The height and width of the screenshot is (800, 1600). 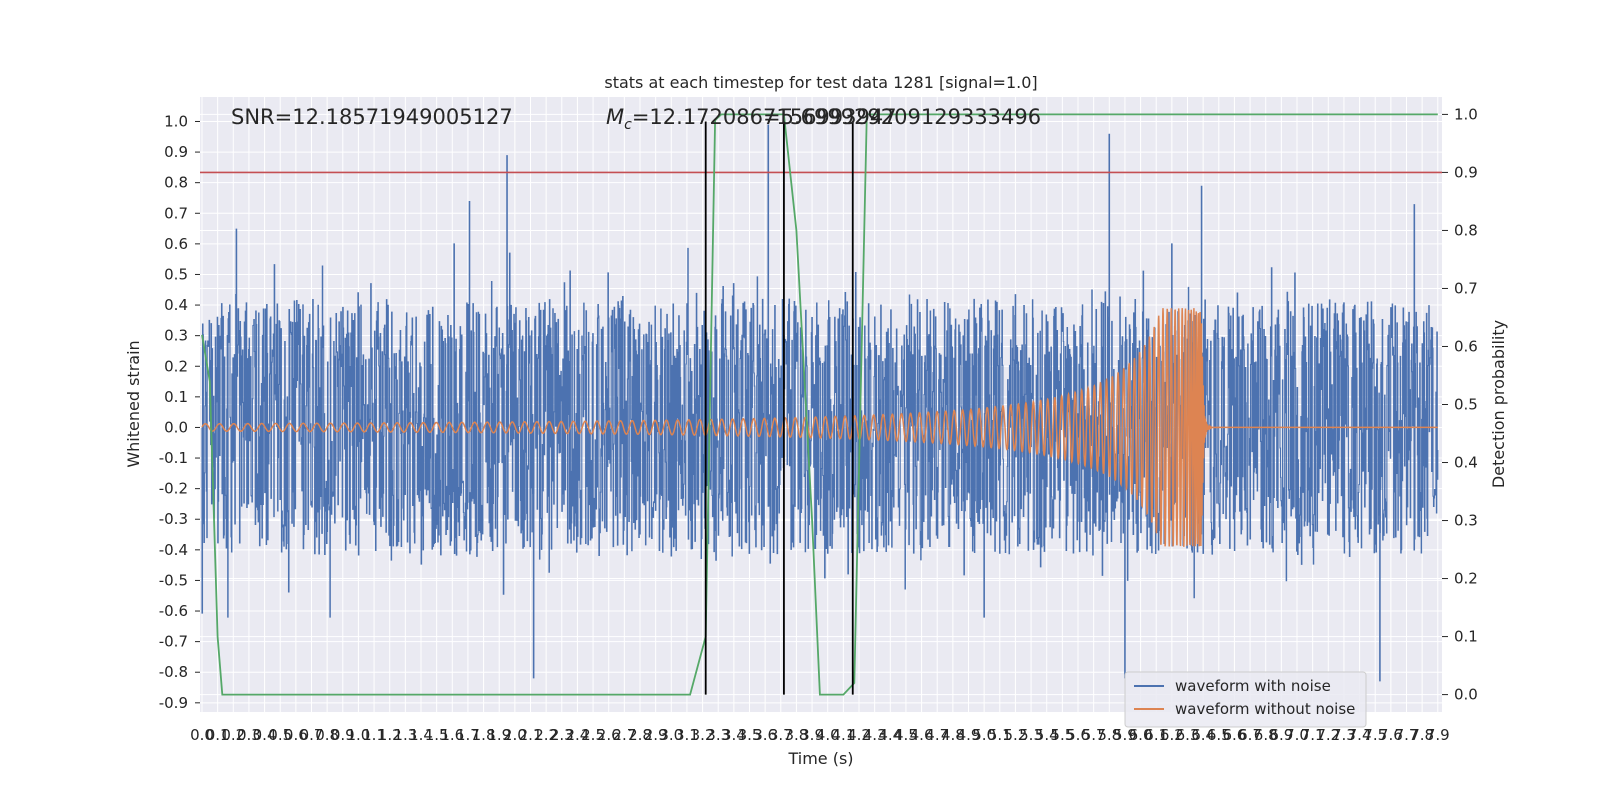 What do you see at coordinates (828, 735) in the screenshot?
I see `x-tick-label: 4.0` at bounding box center [828, 735].